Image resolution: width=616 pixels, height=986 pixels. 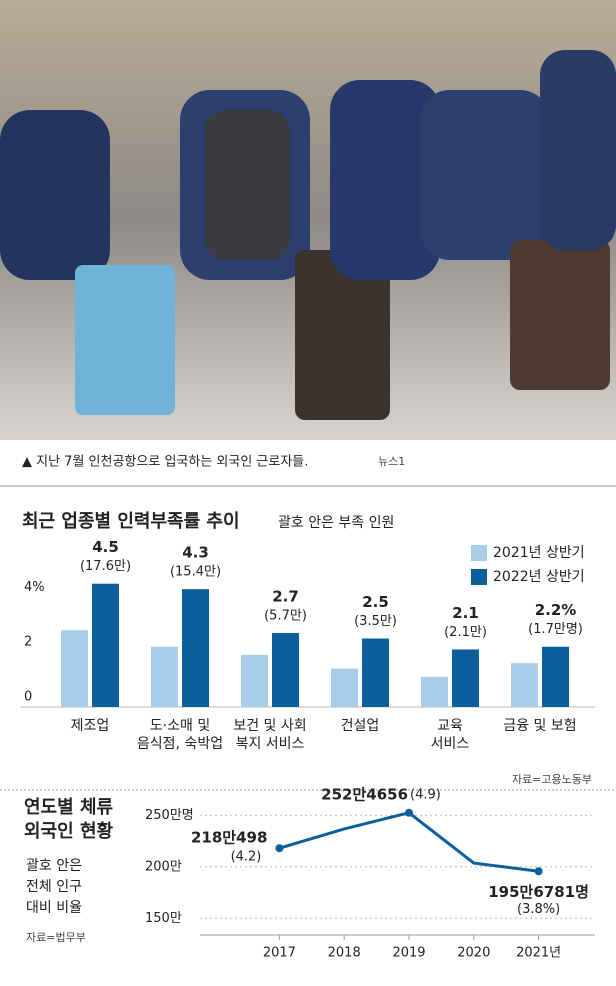 What do you see at coordinates (538, 892) in the screenshot?
I see `value-label: 195만6781명` at bounding box center [538, 892].